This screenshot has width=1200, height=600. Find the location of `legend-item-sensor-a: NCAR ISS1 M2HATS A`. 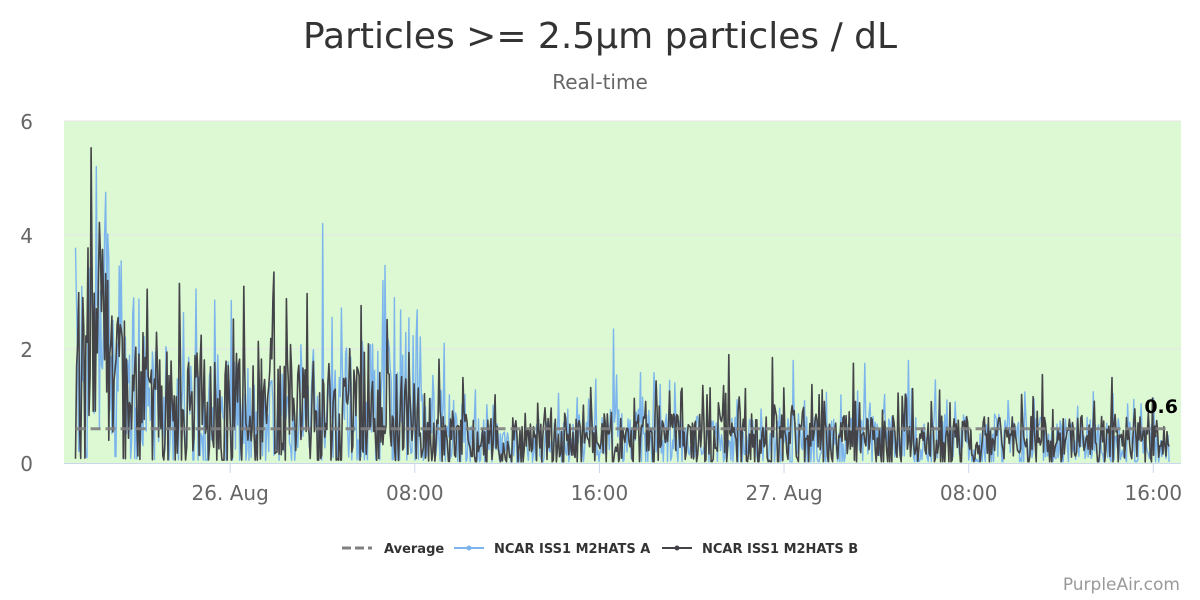

legend-item-sensor-a: NCAR ISS1 M2HATS A is located at coordinates (552, 549).